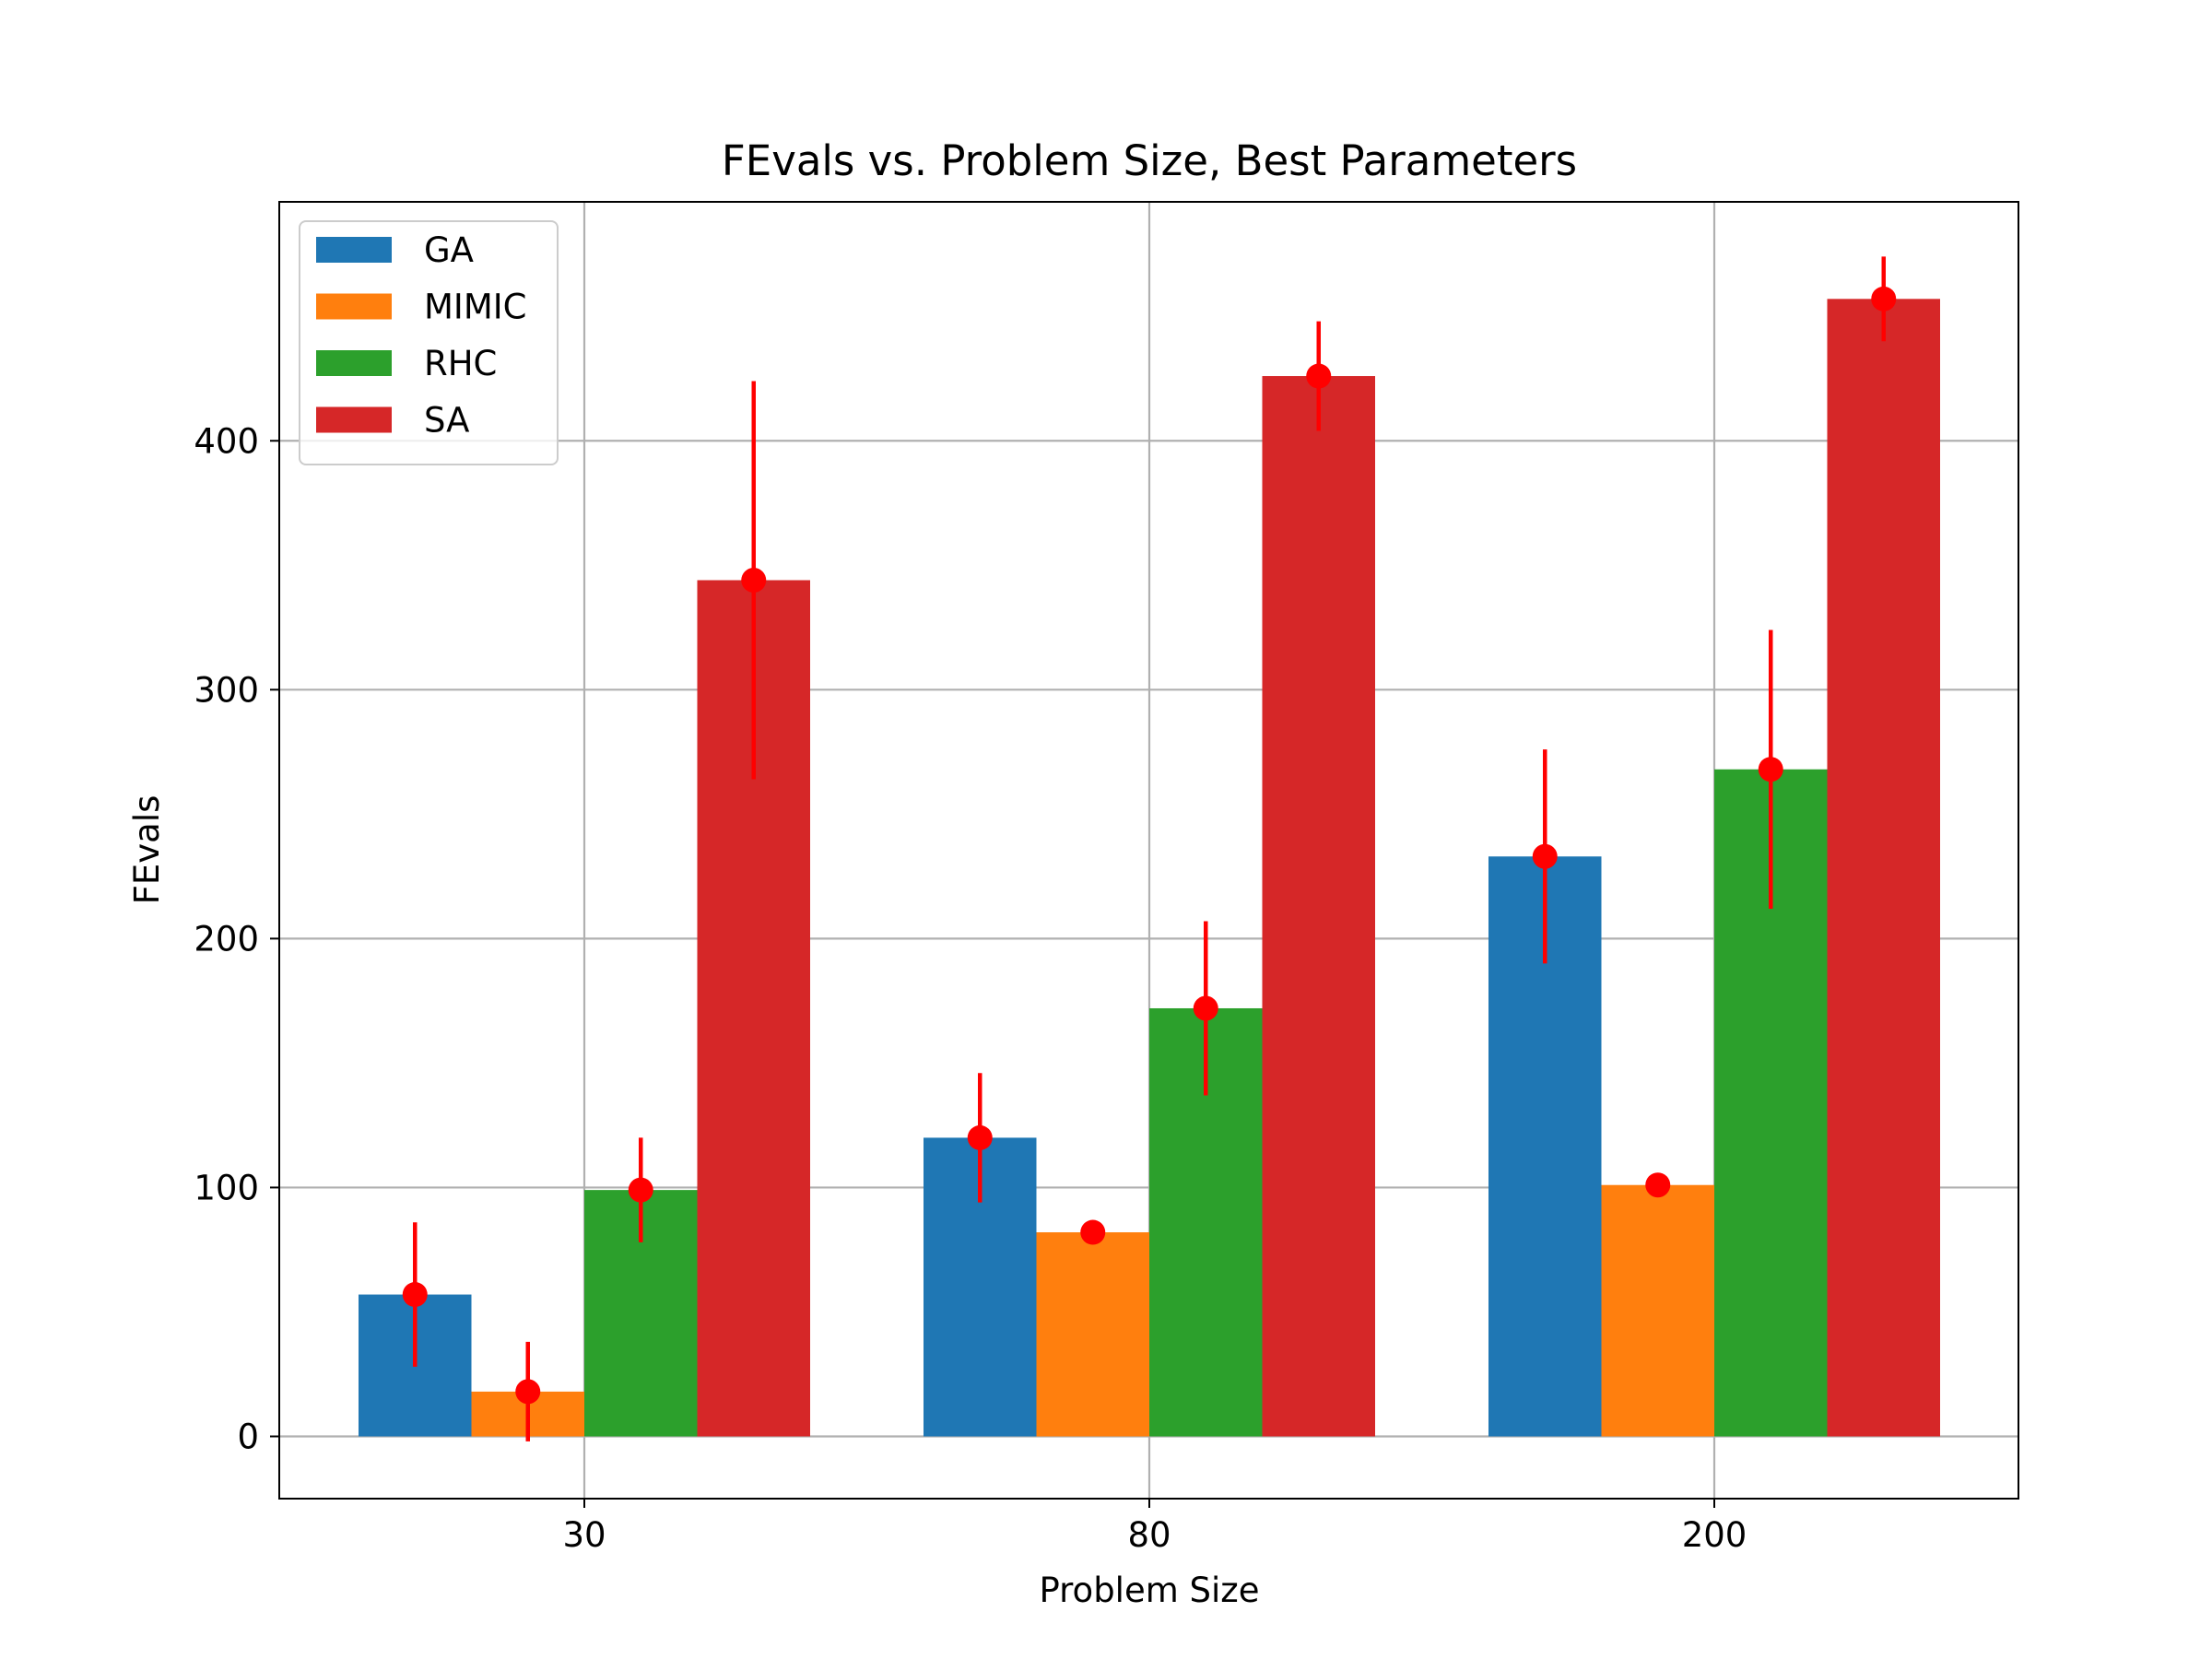 The width and height of the screenshot is (2212, 1659). What do you see at coordinates (248, 1436) in the screenshot?
I see `y-tick-label-0: 0` at bounding box center [248, 1436].